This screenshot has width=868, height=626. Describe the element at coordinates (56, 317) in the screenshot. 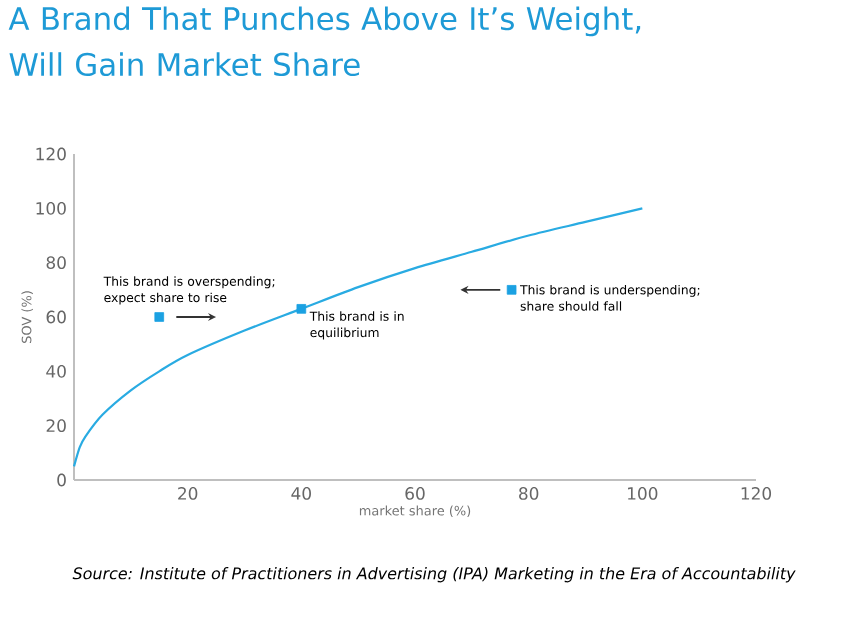

I see `y-tick-label: 60` at that location.